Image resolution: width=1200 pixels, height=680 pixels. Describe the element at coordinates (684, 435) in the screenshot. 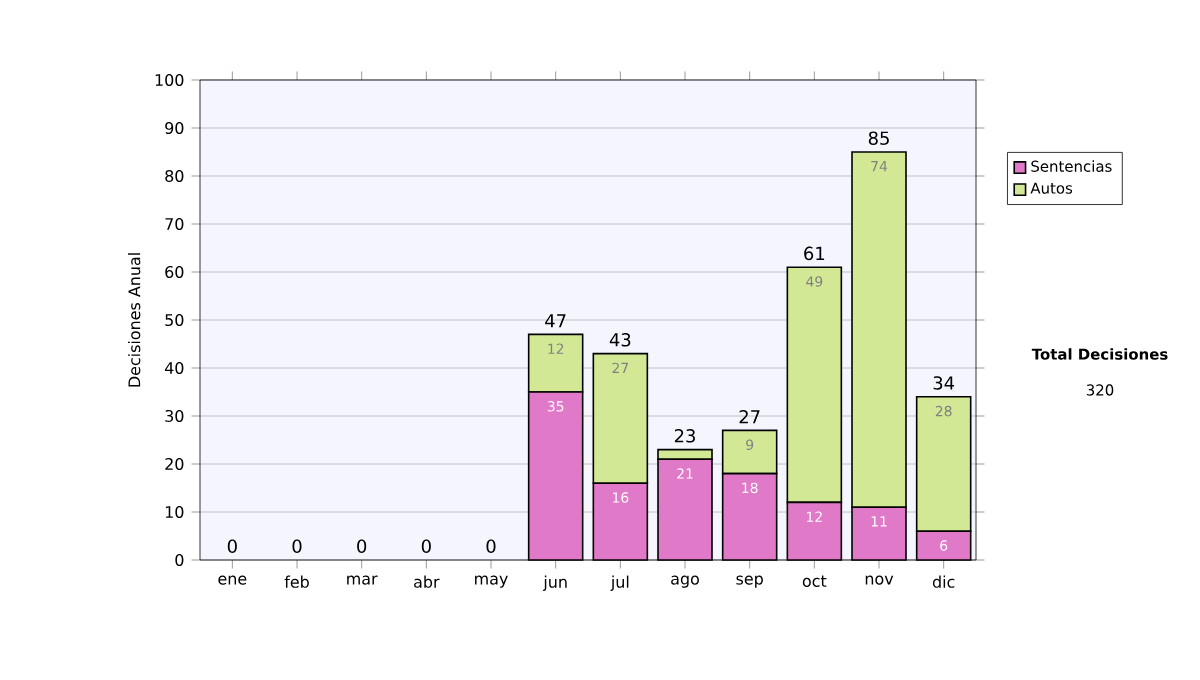

I see `total-label: 23` at that location.